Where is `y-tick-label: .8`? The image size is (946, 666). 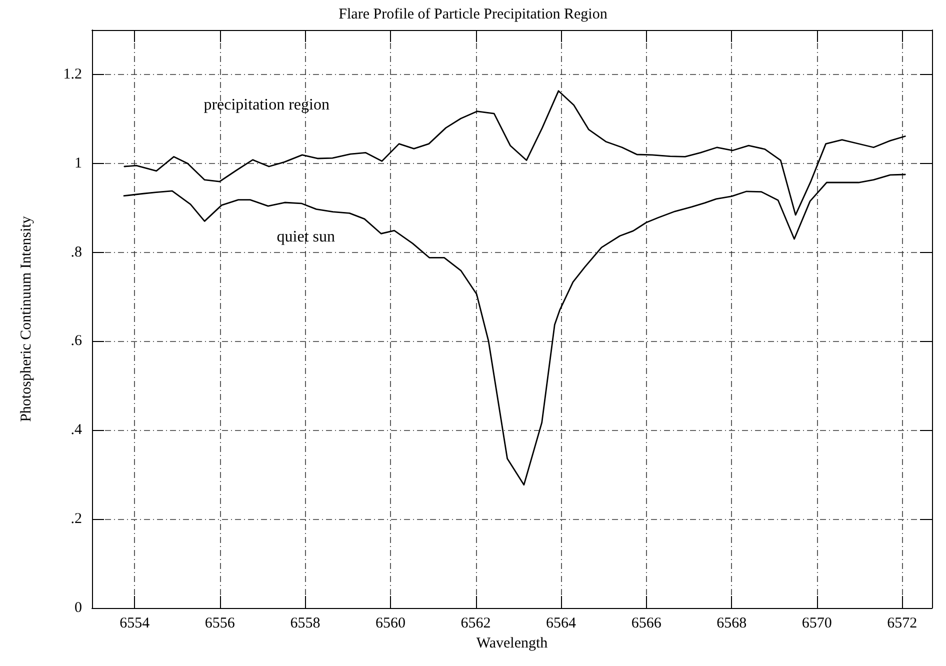
y-tick-label: .8 is located at coordinates (76, 252).